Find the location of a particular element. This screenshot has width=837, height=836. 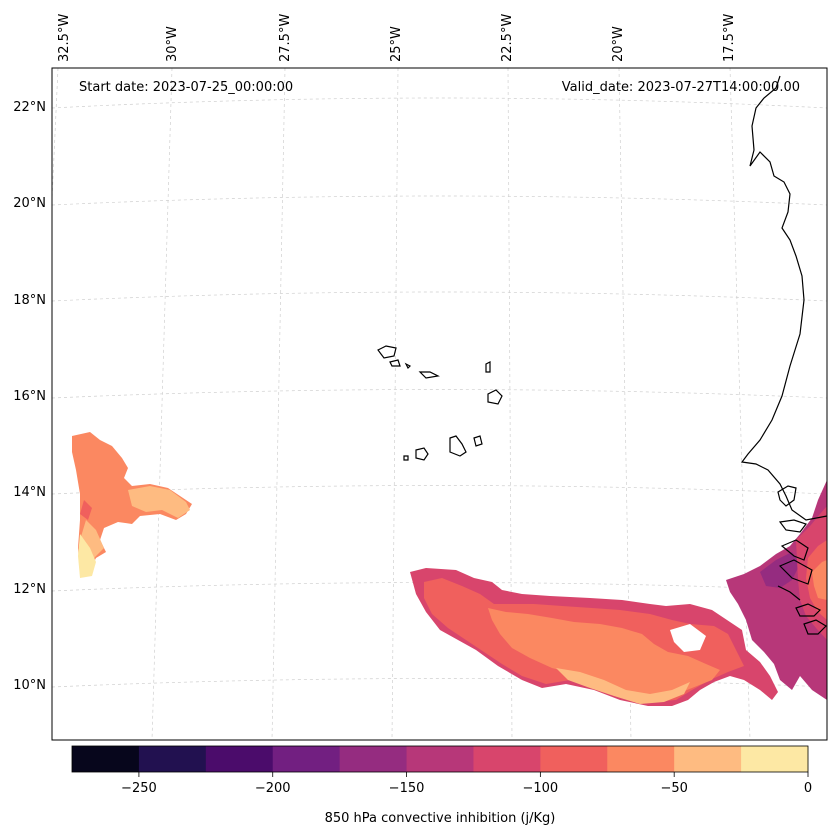

lon-label: 32.5°W is located at coordinates (64, 38).